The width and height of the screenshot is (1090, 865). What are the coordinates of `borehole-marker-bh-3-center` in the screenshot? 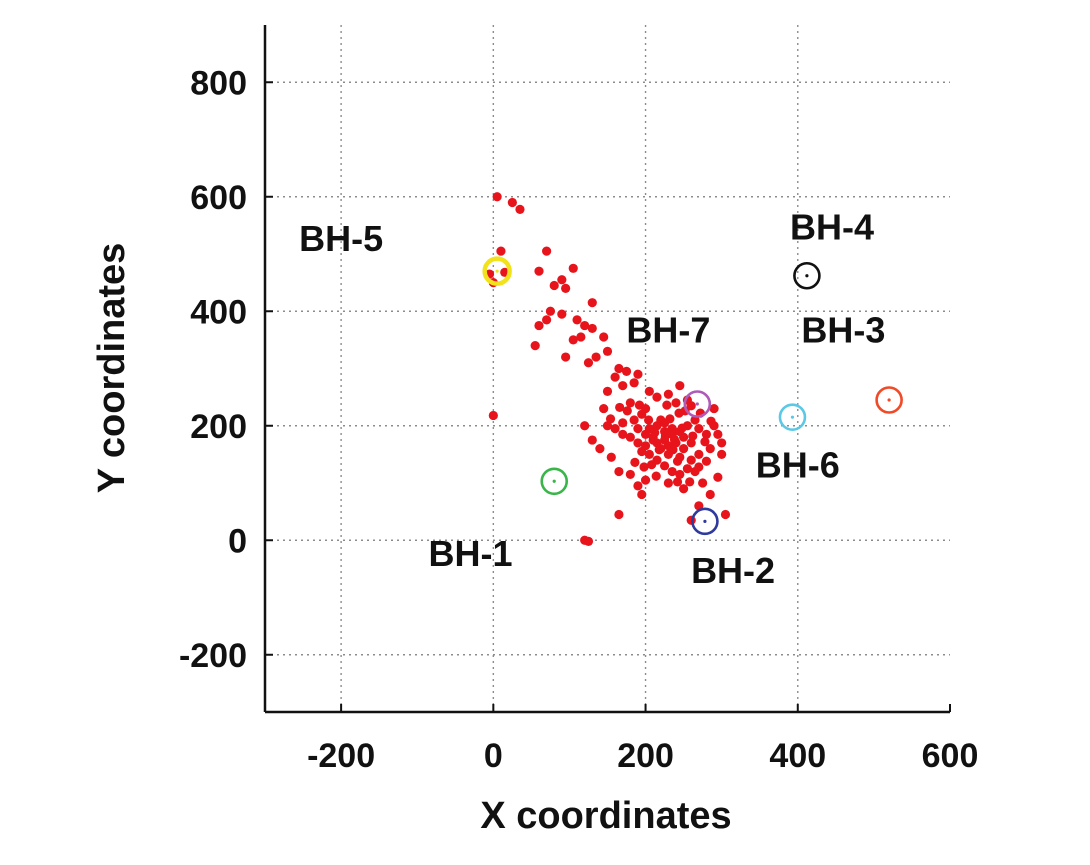 It's located at (889, 400).